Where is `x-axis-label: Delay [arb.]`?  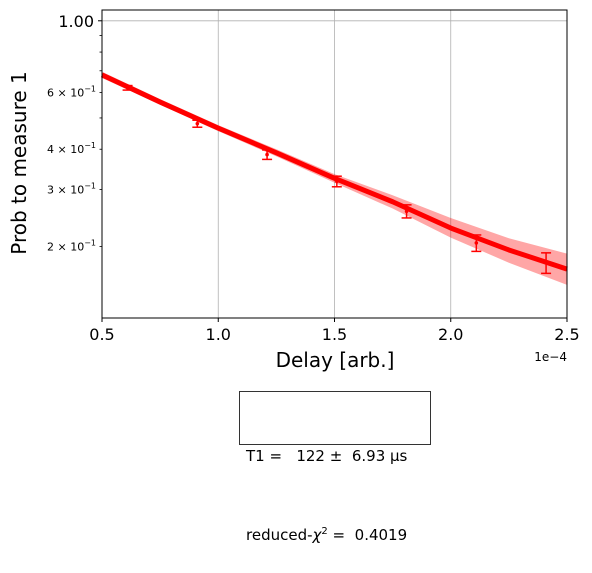 x-axis-label: Delay [arb.] is located at coordinates (335, 360).